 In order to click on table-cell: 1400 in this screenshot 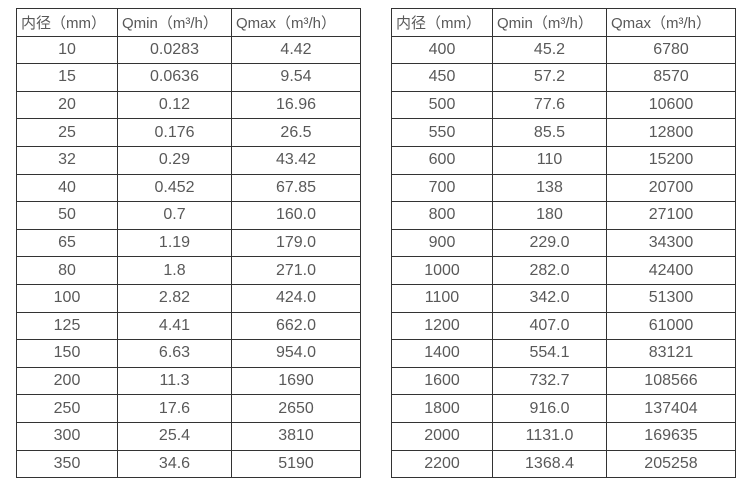, I will do `click(442, 353)`.